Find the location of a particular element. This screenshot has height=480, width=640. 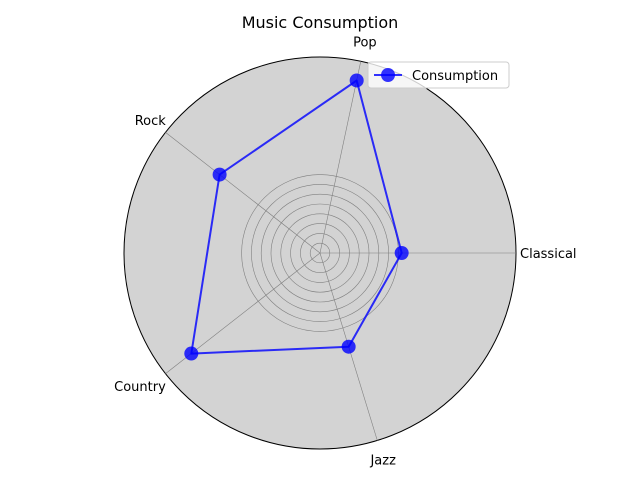

data-point-rock is located at coordinates (219, 174).